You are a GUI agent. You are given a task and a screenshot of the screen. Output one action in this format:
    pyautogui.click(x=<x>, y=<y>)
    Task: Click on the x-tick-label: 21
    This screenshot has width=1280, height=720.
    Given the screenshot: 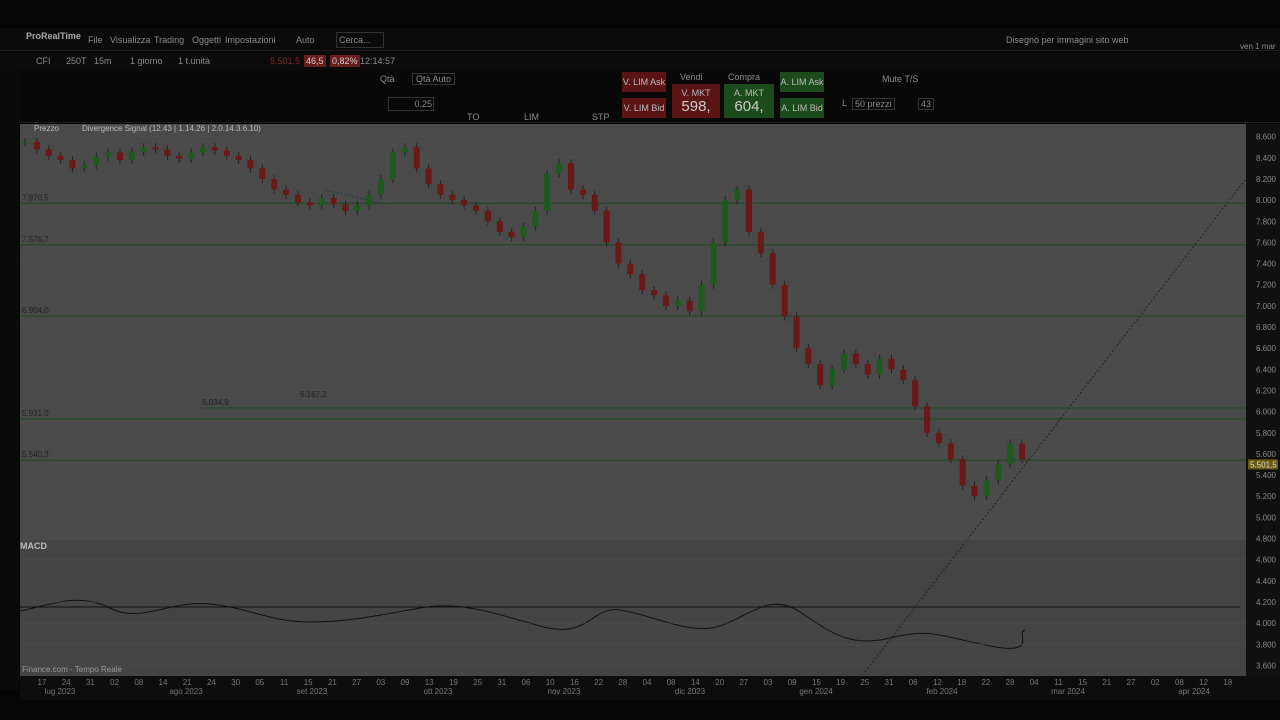 What is the action you would take?
    pyautogui.click(x=187, y=682)
    